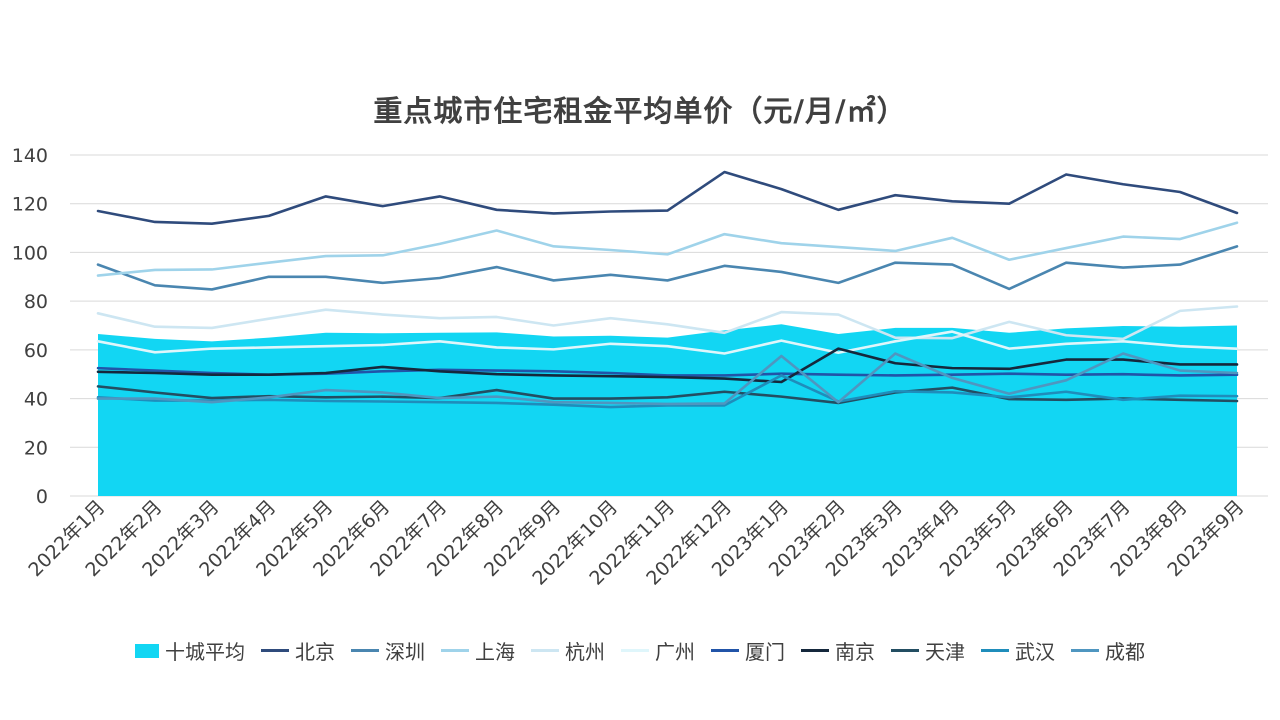  What do you see at coordinates (495, 652) in the screenshot?
I see `legend-label: 上海` at bounding box center [495, 652].